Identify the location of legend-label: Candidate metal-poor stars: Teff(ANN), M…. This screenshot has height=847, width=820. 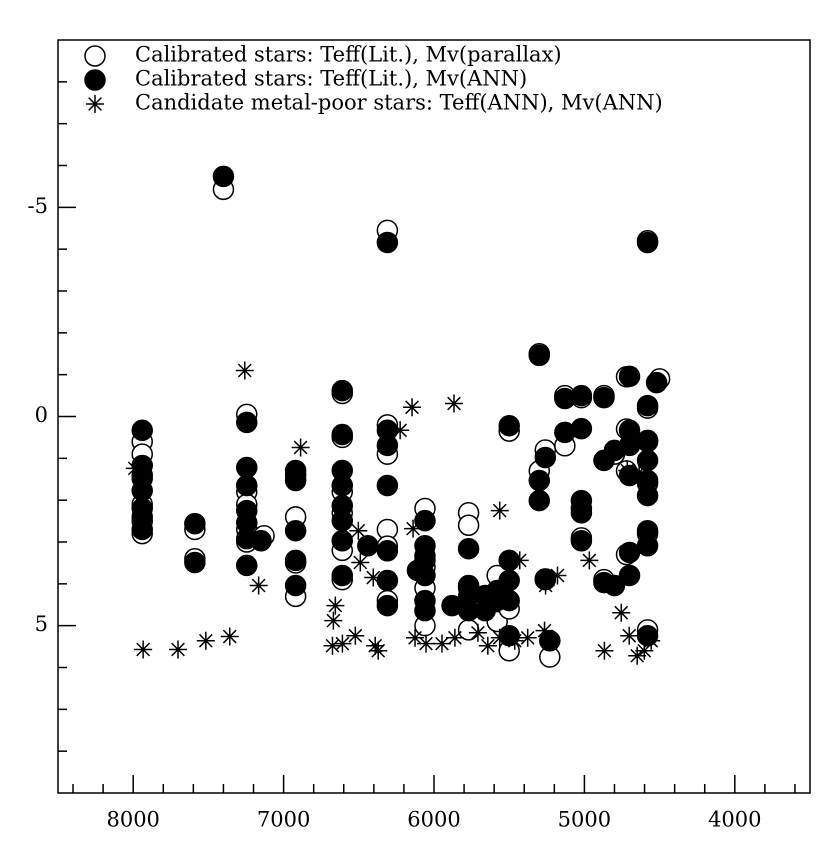
(399, 103).